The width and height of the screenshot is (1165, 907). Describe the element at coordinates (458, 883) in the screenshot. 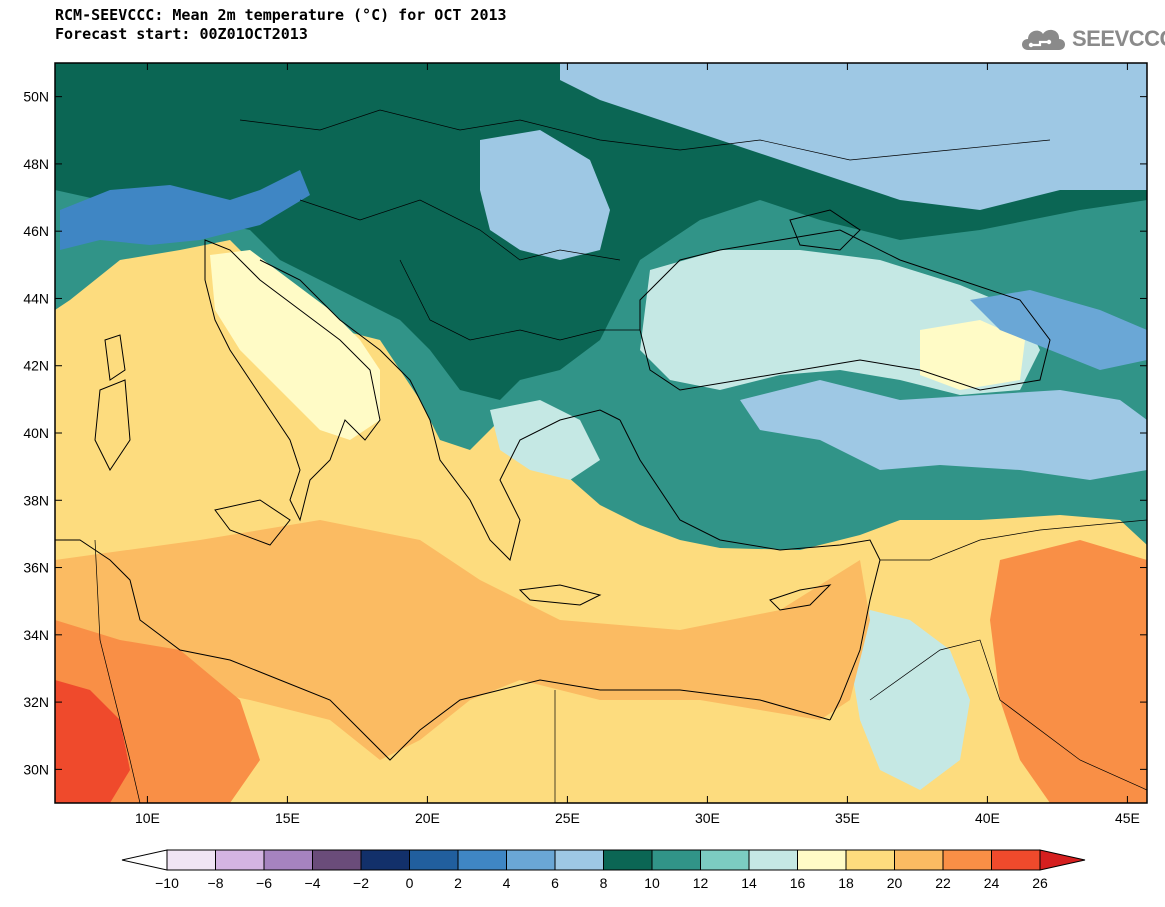

I see `colorbar-tick-label: 2` at that location.